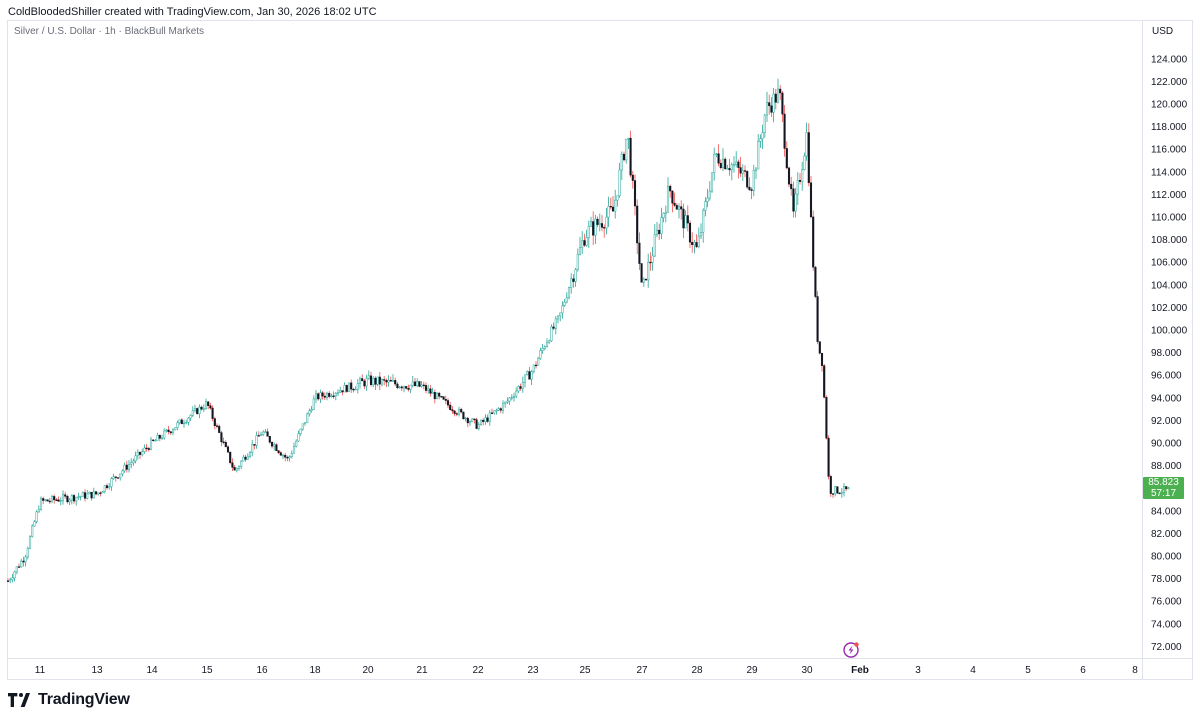  I want to click on price-tick-label: 72.000, so click(1166, 647).